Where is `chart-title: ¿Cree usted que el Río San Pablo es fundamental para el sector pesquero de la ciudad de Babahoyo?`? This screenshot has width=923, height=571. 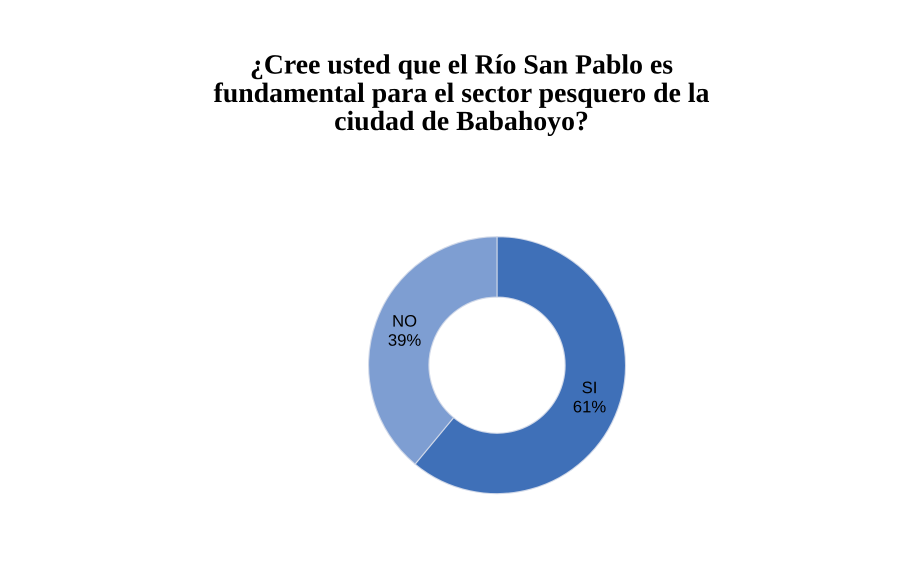
chart-title: ¿Cree usted que el Río San Pablo es fundamental para el sector pesquero de la ciudad de Babahoyo? is located at coordinates (462, 95).